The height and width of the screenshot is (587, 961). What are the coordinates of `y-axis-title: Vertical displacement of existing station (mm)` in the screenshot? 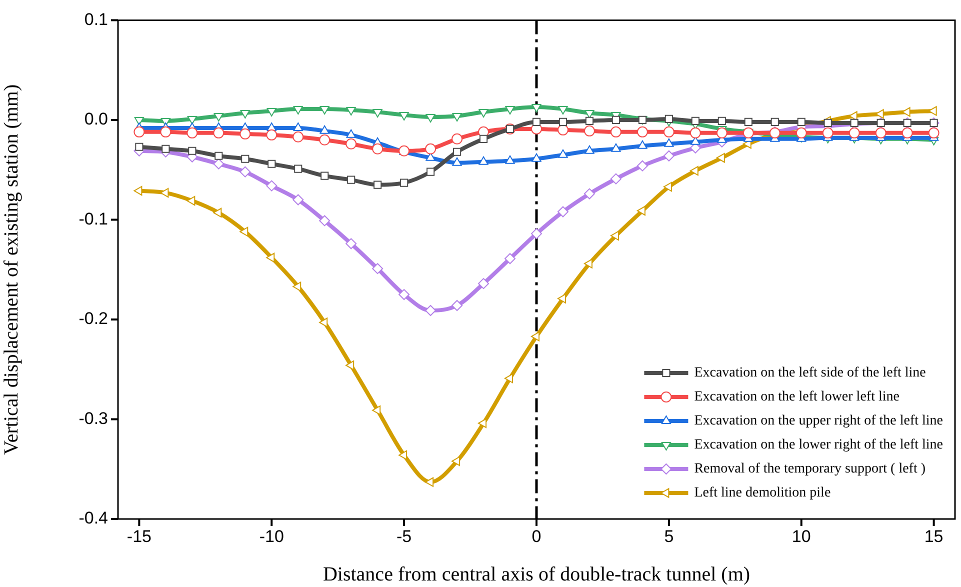 It's located at (11, 269).